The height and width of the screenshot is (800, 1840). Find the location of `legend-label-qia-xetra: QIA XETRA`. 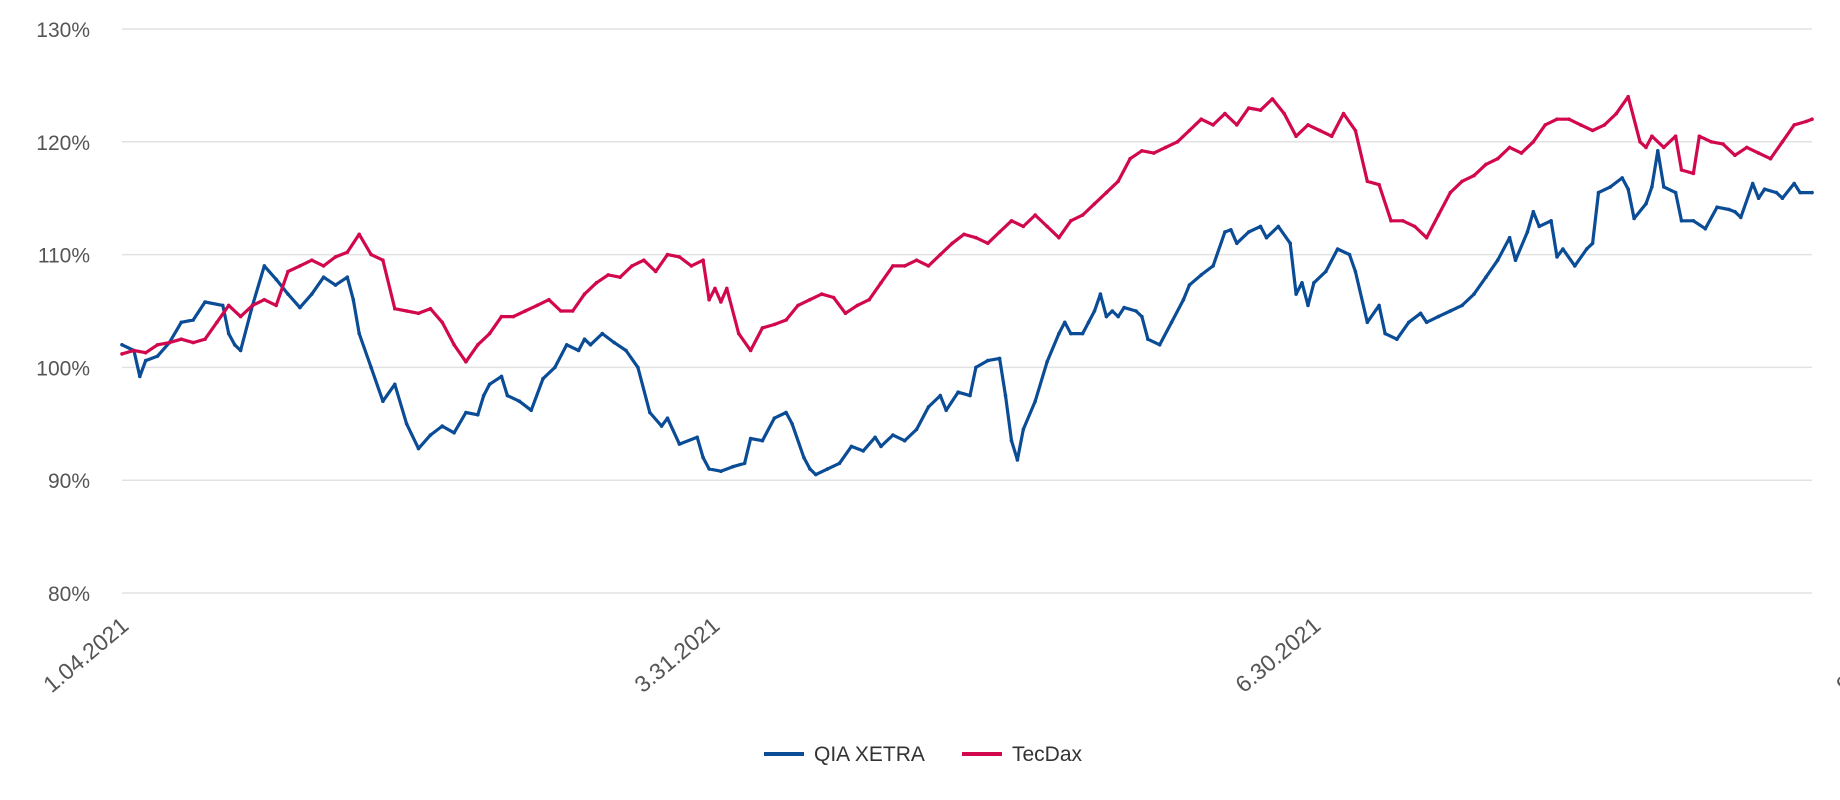

legend-label-qia-xetra: QIA XETRA is located at coordinates (869, 754).